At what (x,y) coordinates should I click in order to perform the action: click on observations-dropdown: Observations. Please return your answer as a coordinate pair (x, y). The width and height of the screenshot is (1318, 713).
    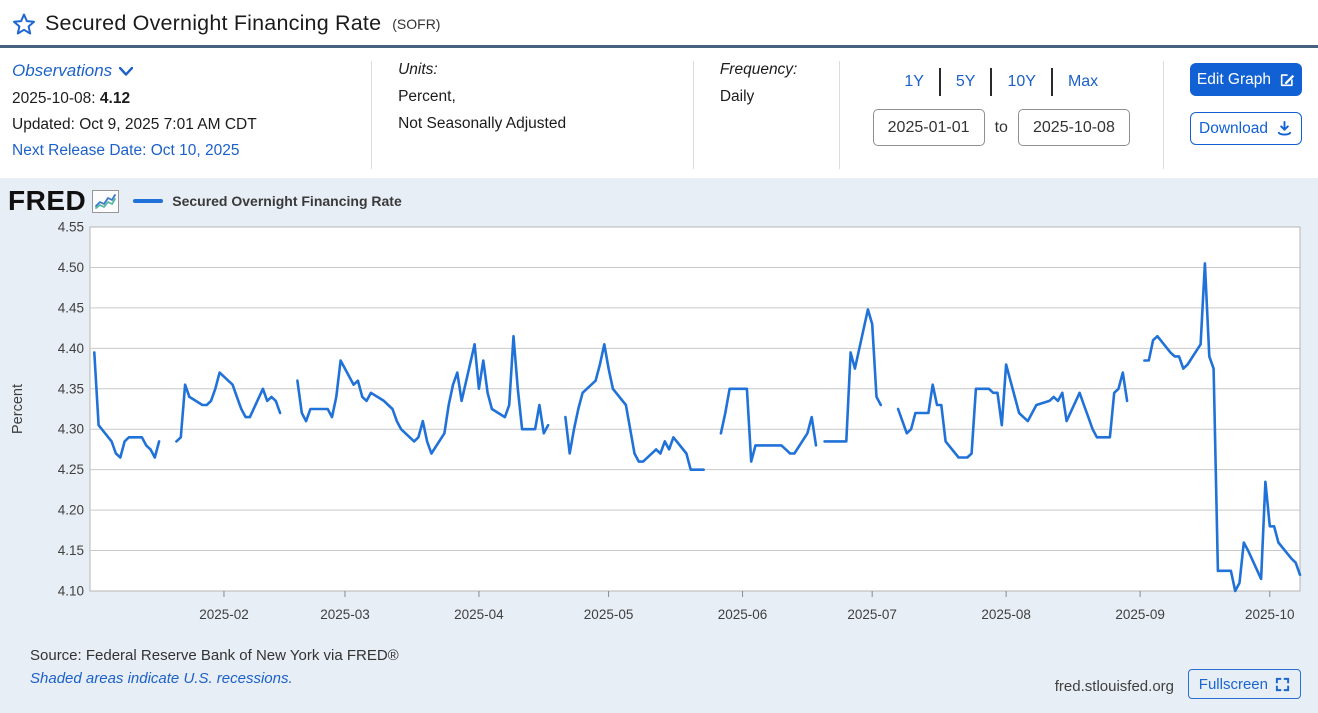
    Looking at the image, I should click on (191, 71).